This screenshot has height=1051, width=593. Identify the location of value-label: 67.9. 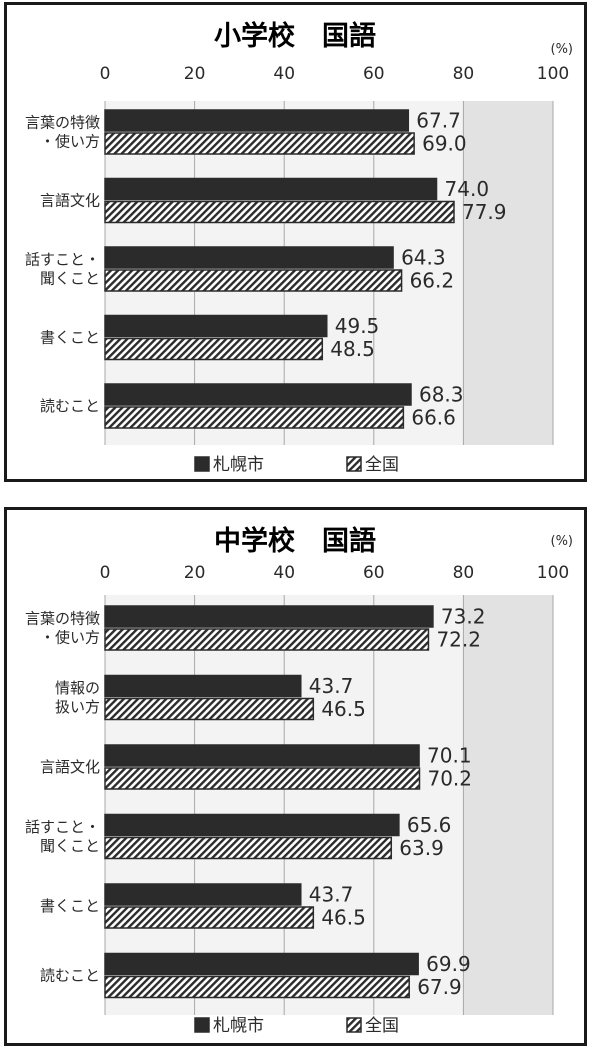
(439, 987).